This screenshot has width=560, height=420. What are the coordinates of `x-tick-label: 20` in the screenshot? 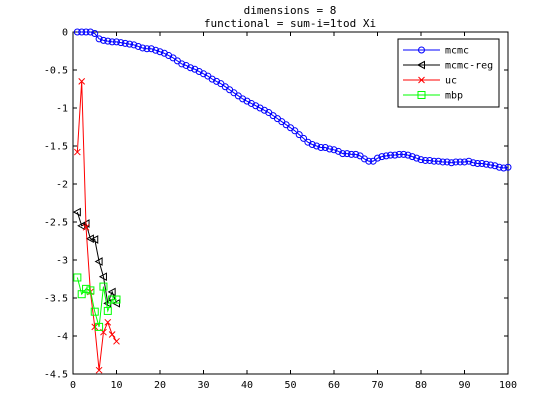 It's located at (160, 385).